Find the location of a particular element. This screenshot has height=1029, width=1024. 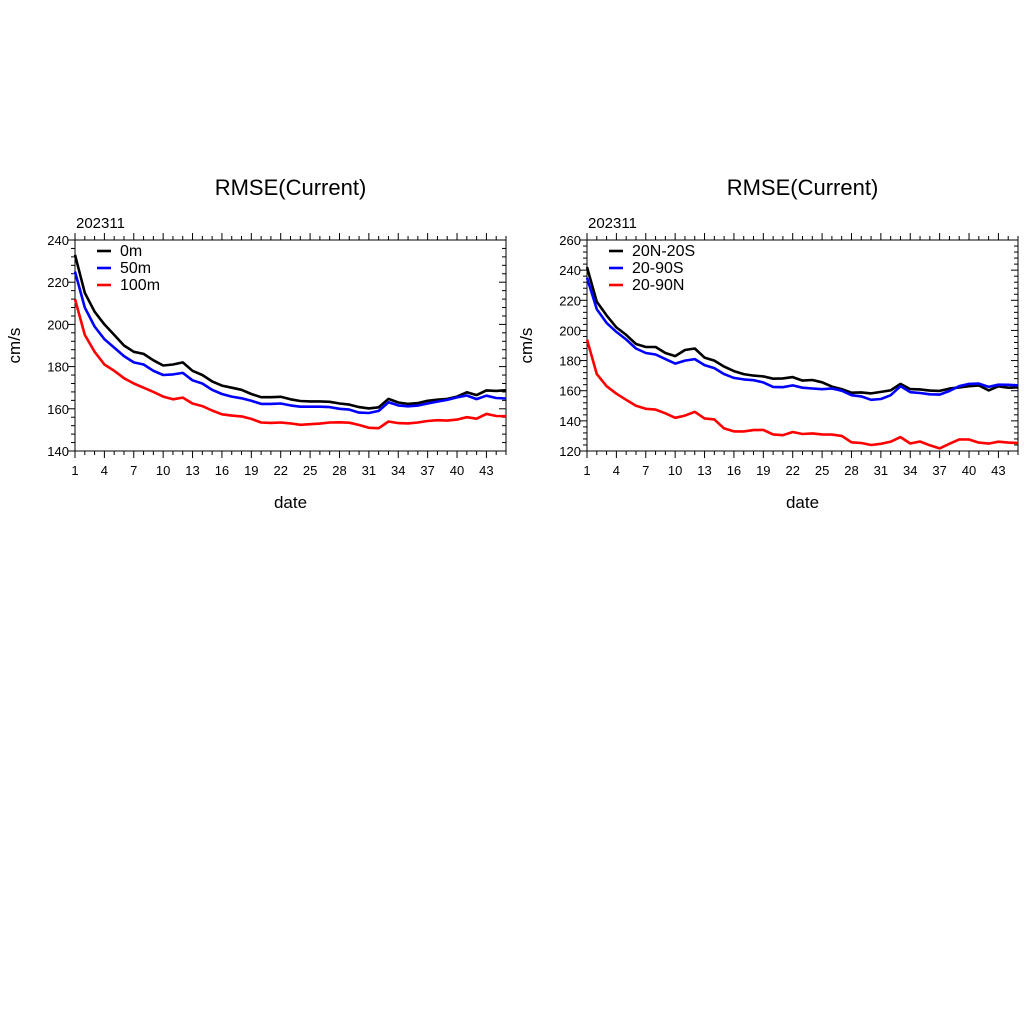

legend-label-0m: 0m is located at coordinates (131, 251).